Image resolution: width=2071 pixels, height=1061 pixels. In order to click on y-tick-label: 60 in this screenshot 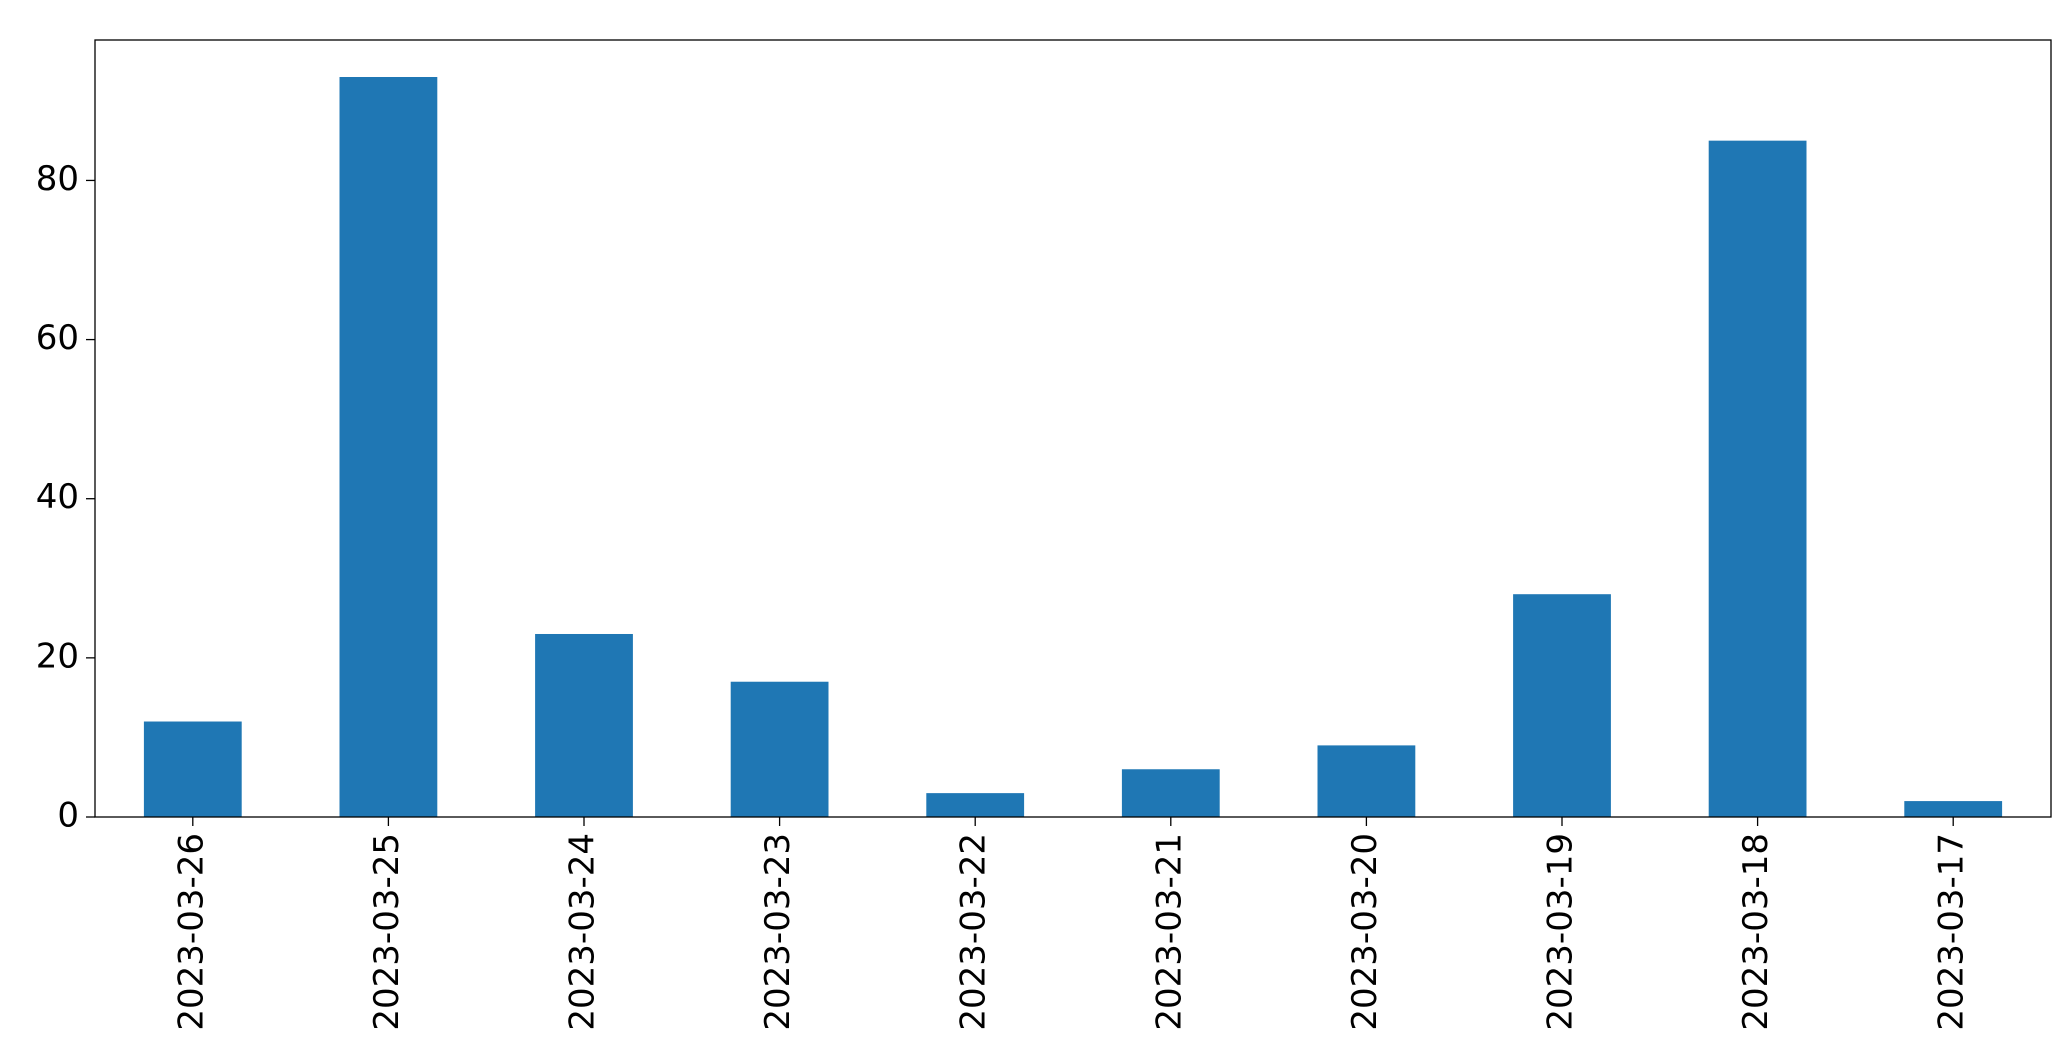, I will do `click(57, 338)`.